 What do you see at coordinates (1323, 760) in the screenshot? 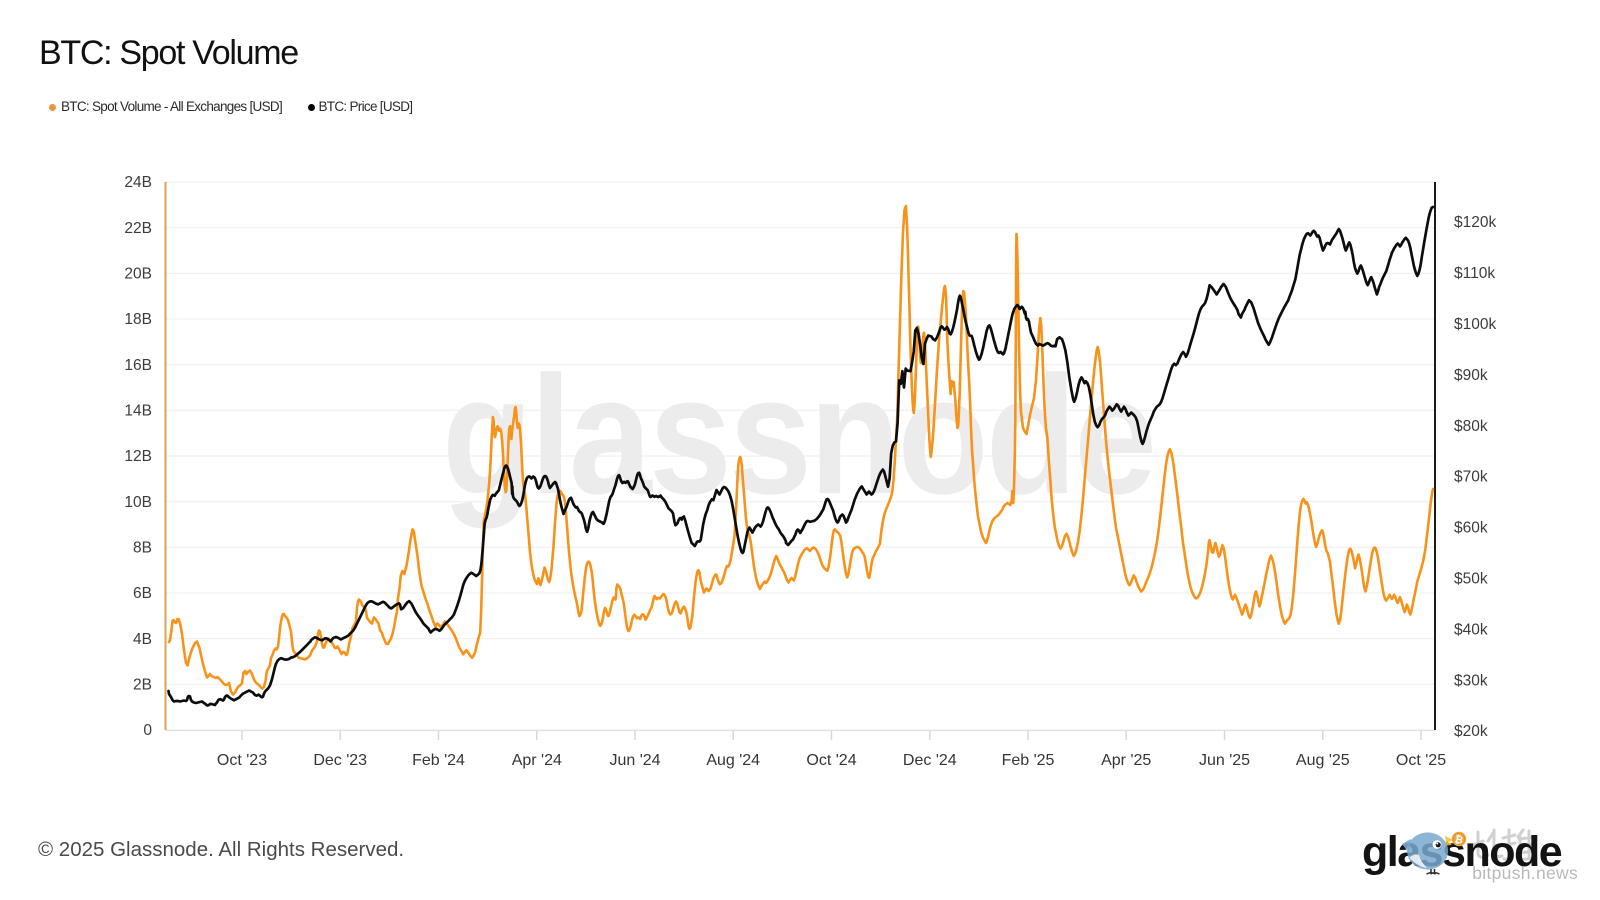
I see `svg-text: Aug '25` at bounding box center [1323, 760].